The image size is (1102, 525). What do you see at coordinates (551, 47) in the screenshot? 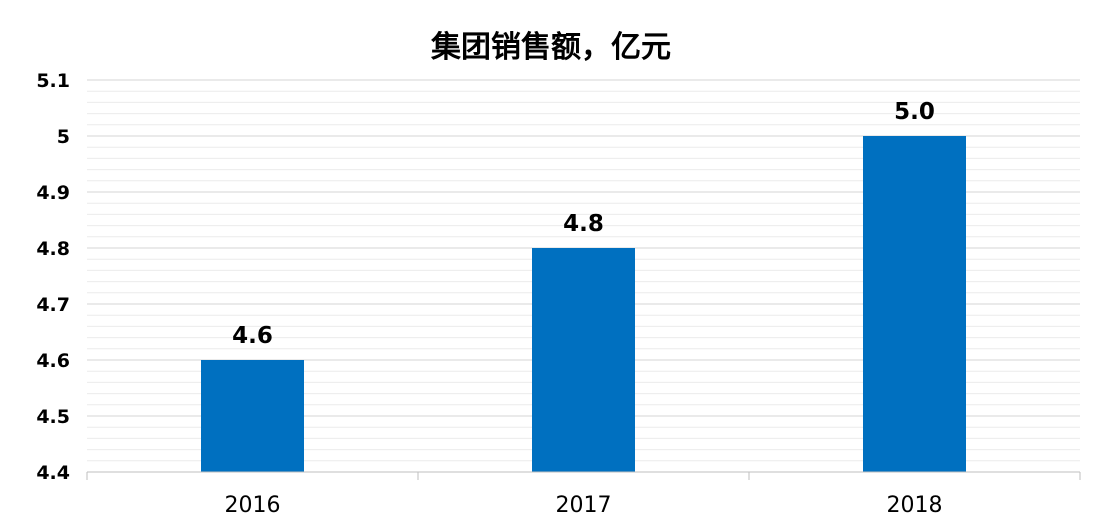
I see `chart-title: 集团销售额，亿元` at bounding box center [551, 47].